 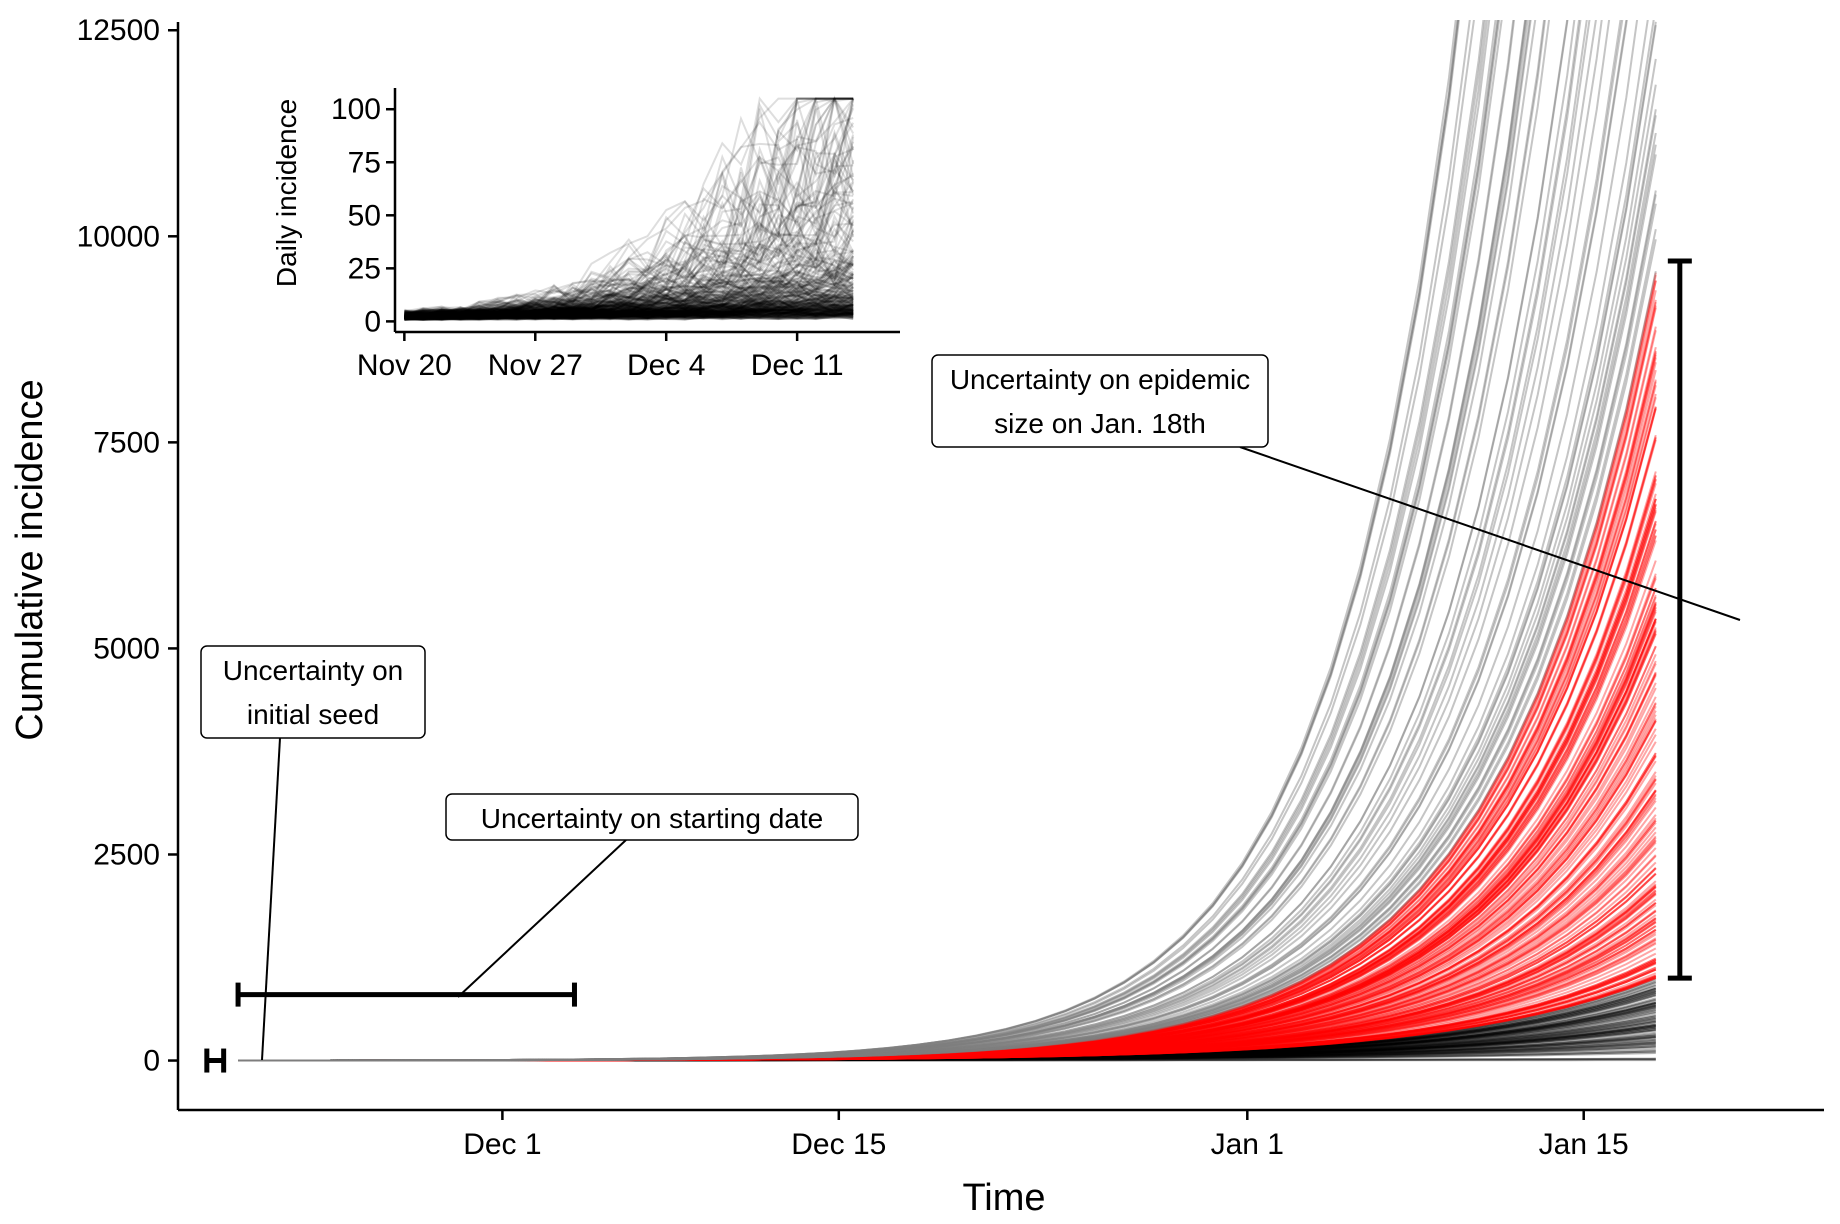 What do you see at coordinates (364, 162) in the screenshot?
I see `inset-y-tick-label: 75` at bounding box center [364, 162].